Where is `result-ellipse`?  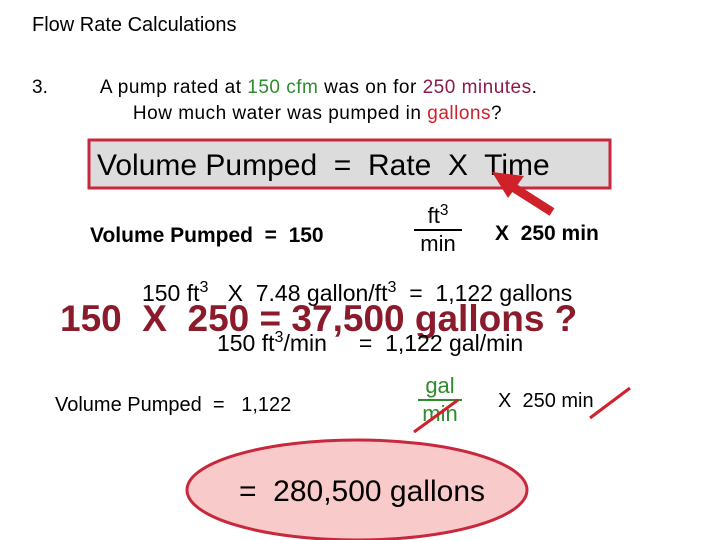 result-ellipse is located at coordinates (357, 489).